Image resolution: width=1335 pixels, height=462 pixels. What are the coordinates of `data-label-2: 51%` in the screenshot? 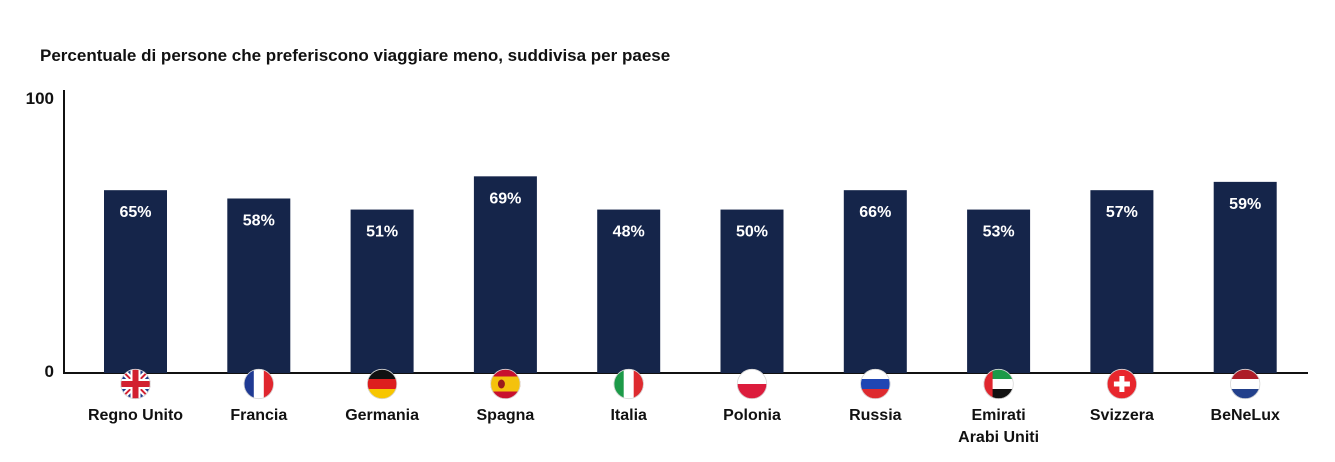 It's located at (382, 232).